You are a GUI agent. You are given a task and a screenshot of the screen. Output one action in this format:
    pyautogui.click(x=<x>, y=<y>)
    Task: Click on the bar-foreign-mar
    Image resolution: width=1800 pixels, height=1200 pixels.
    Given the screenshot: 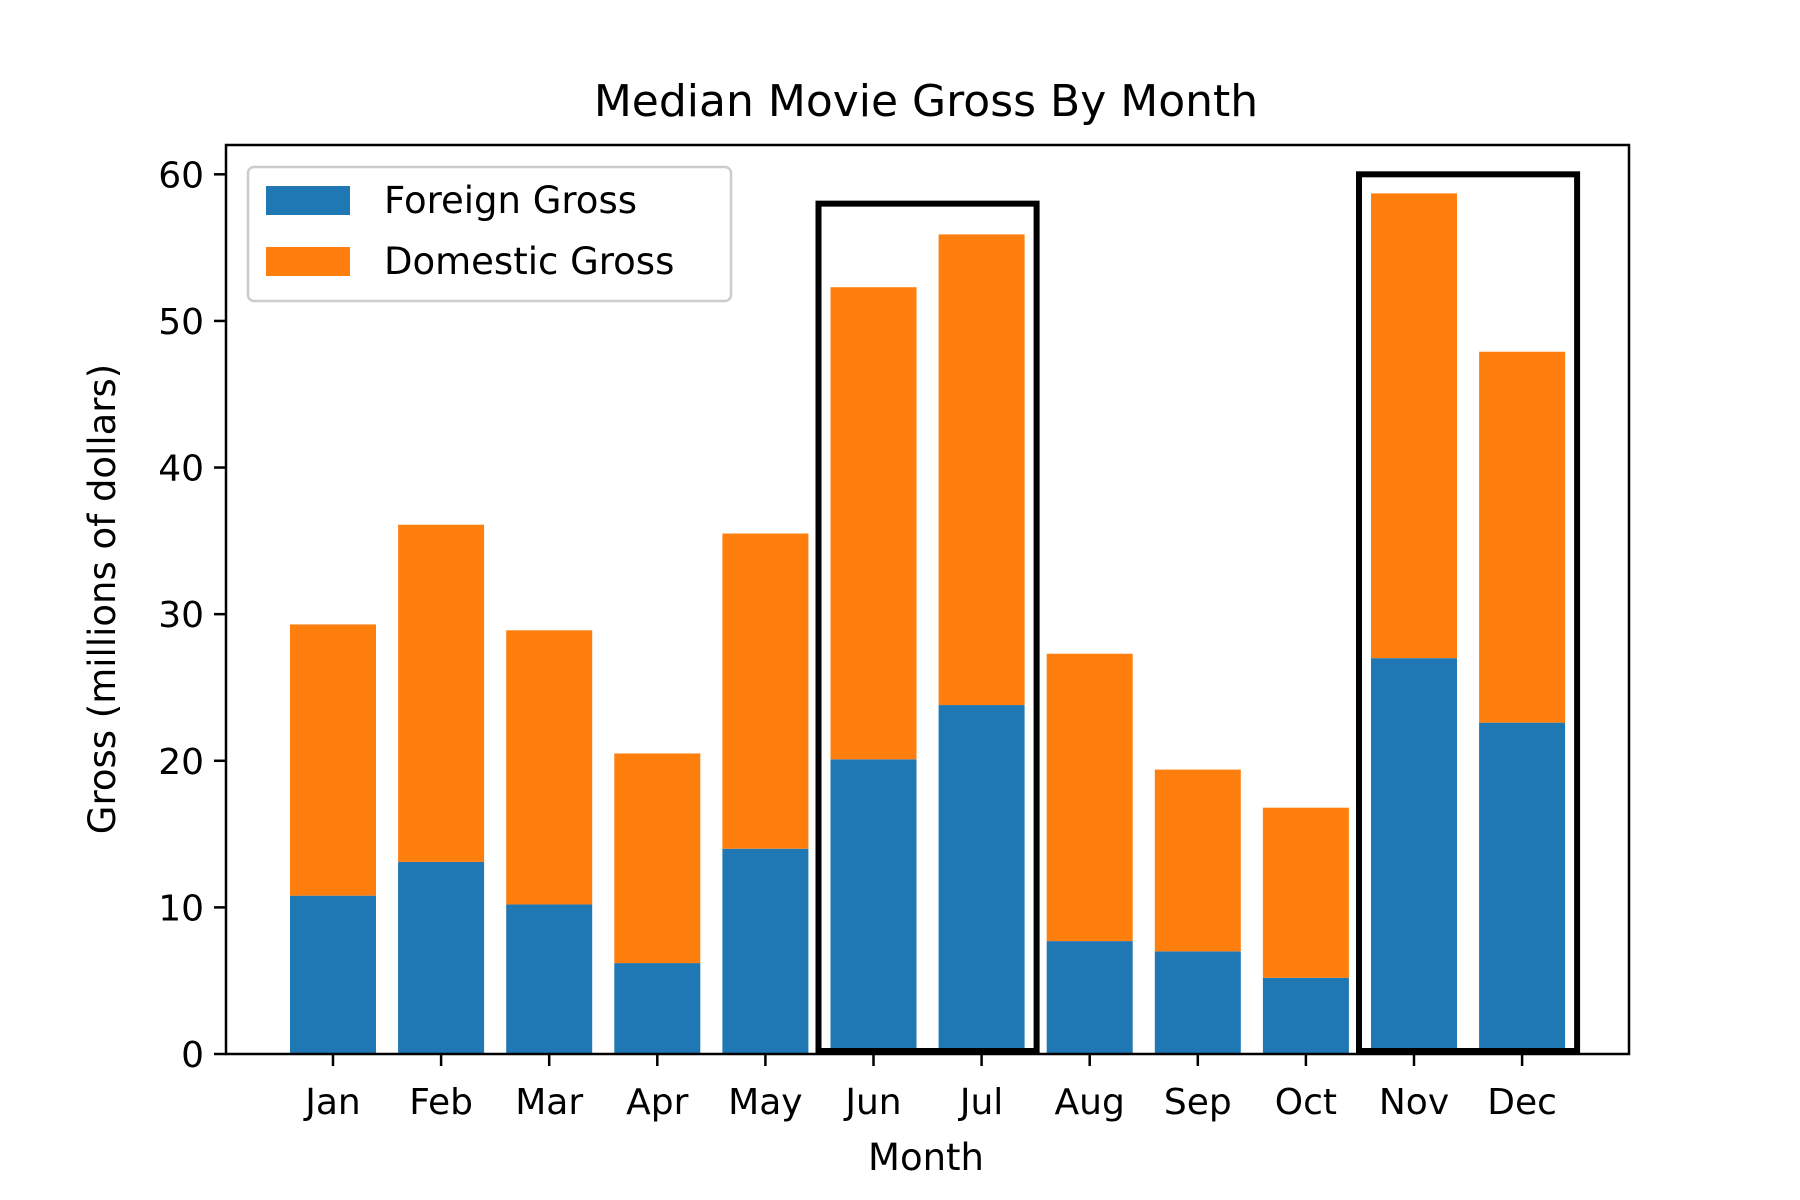 What is the action you would take?
    pyautogui.click(x=549, y=979)
    